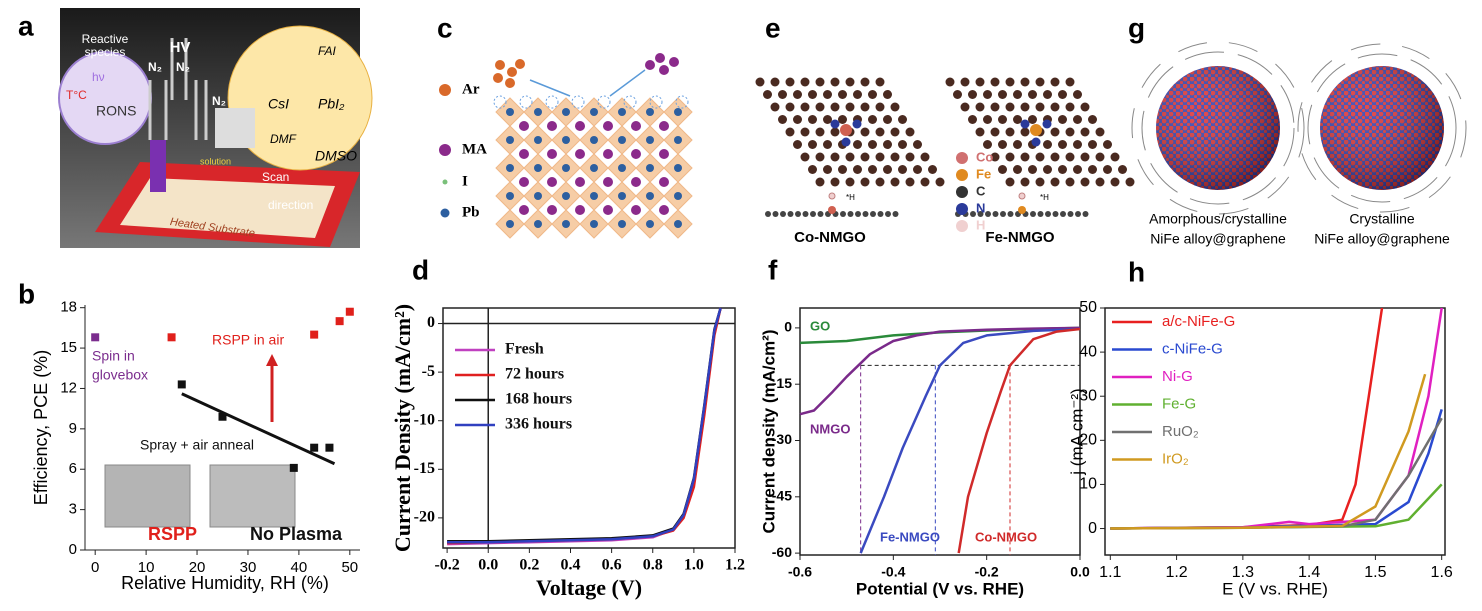 The height and width of the screenshot is (611, 1482). What do you see at coordinates (275, 177) in the screenshot?
I see `label: Scan` at bounding box center [275, 177].